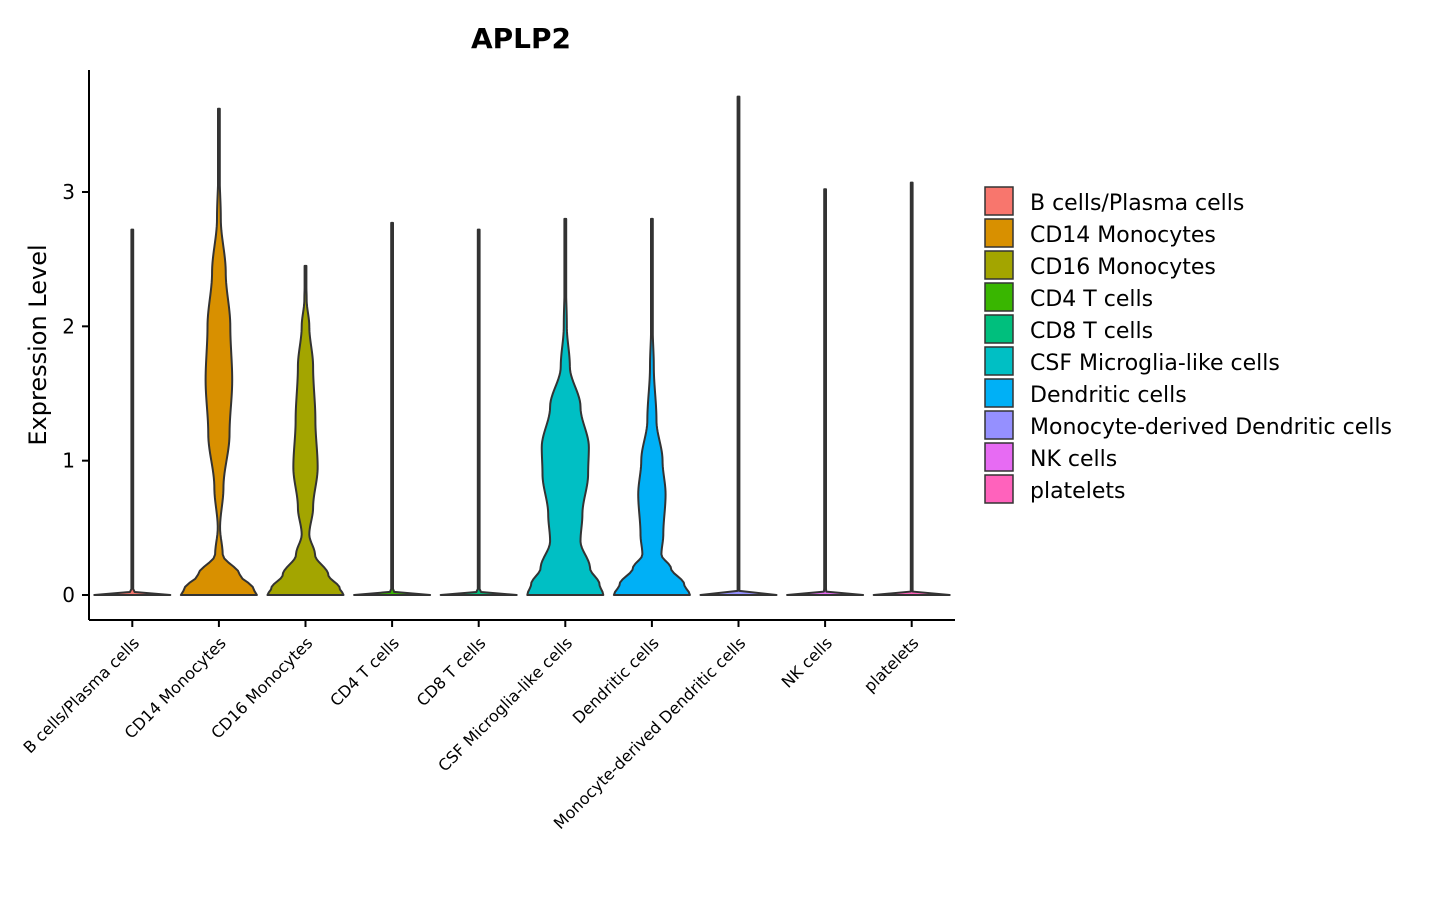 Image resolution: width=1440 pixels, height=900 pixels. Describe the element at coordinates (1073, 459) in the screenshot. I see `legend-label: NK cells` at that location.